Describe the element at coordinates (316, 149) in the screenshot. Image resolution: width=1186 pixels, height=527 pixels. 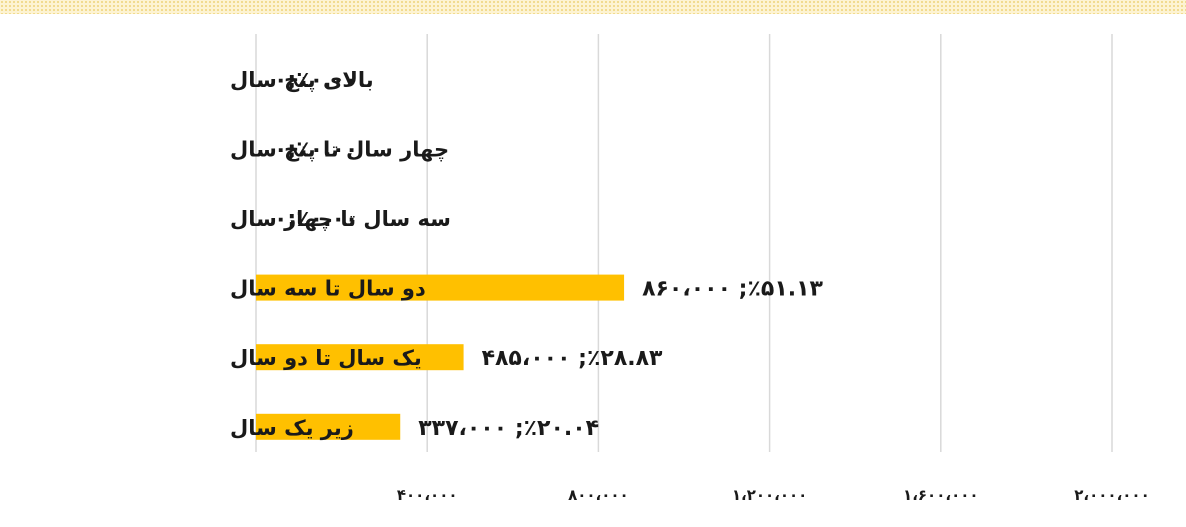
I see `data-label-4: ۰;٪۰.۰۰` at that location.